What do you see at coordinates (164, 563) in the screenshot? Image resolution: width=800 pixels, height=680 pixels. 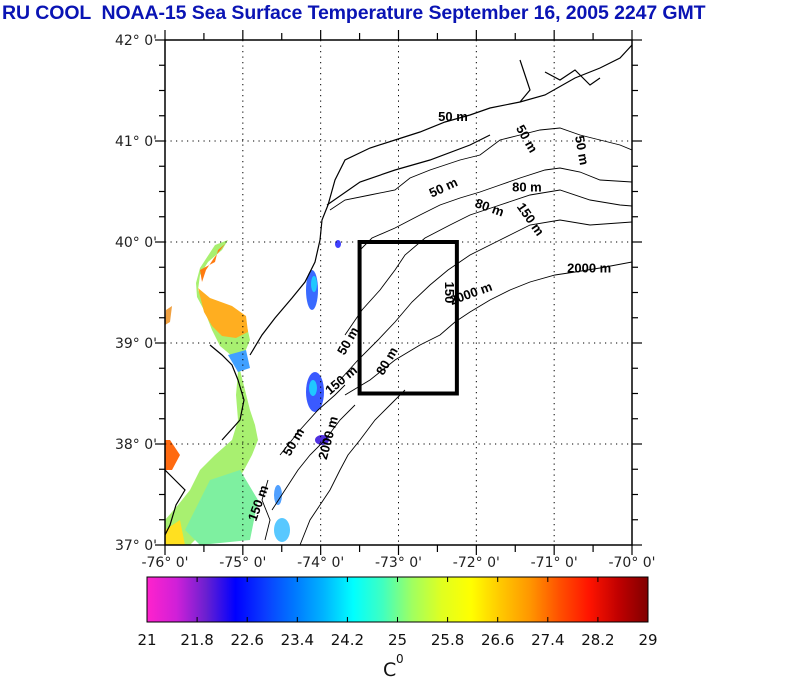 I see `lon-tick-label: -76° 0'` at bounding box center [164, 563].